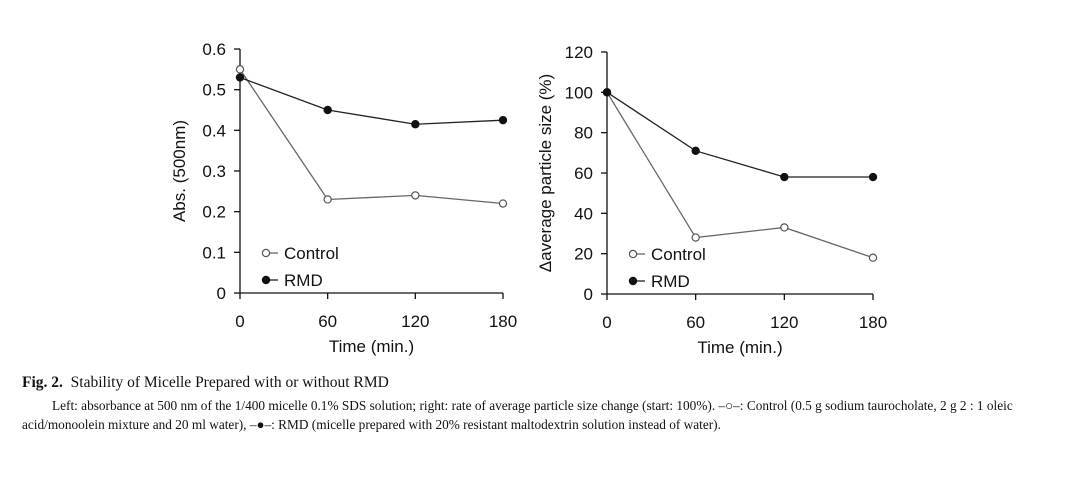  I want to click on y-tick-label: 80, so click(583, 133).